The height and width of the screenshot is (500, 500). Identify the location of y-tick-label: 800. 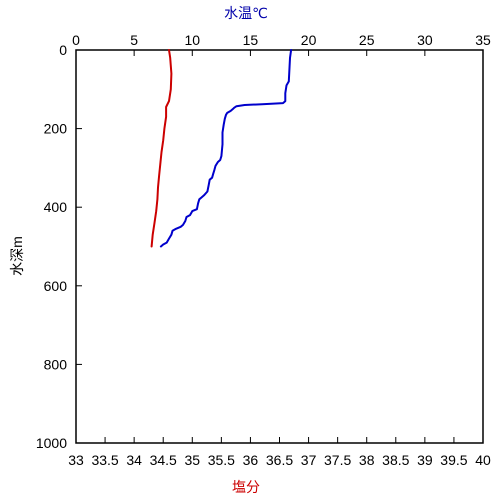
(56, 364).